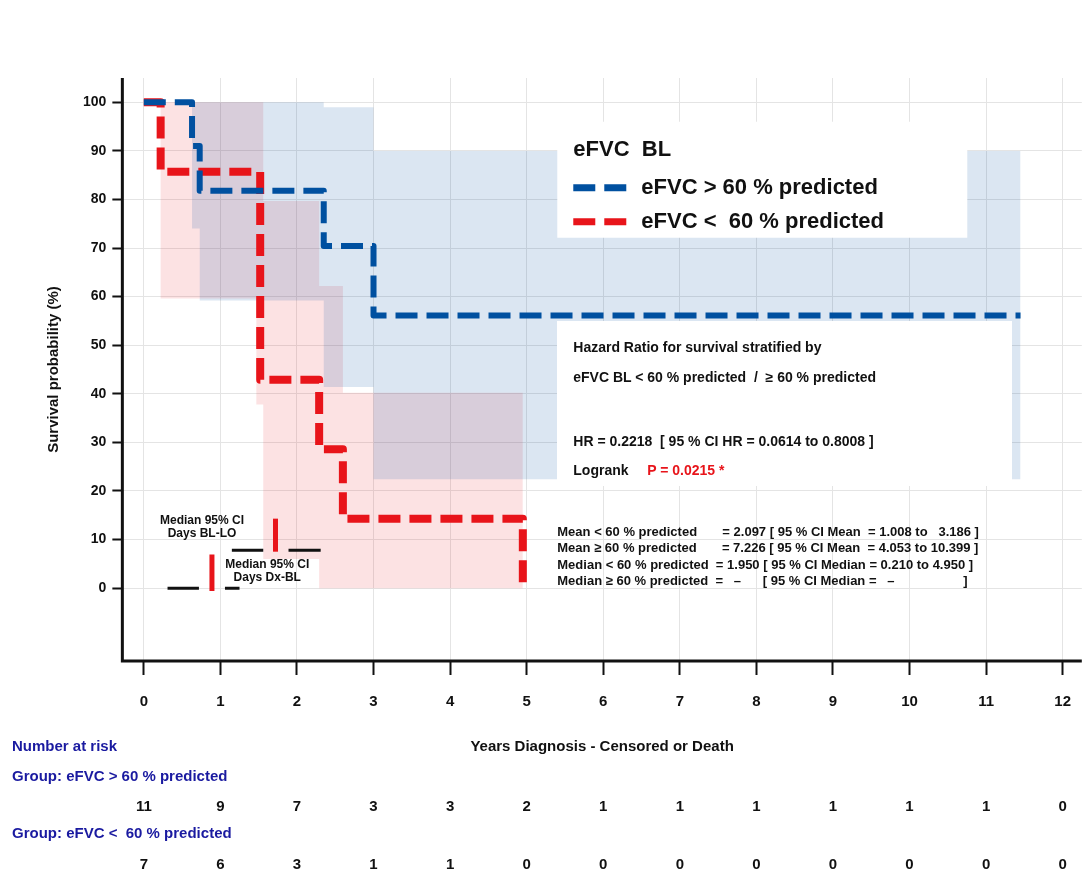 The height and width of the screenshot is (877, 1089). Describe the element at coordinates (986, 701) in the screenshot. I see `x-tick-label: 11` at that location.